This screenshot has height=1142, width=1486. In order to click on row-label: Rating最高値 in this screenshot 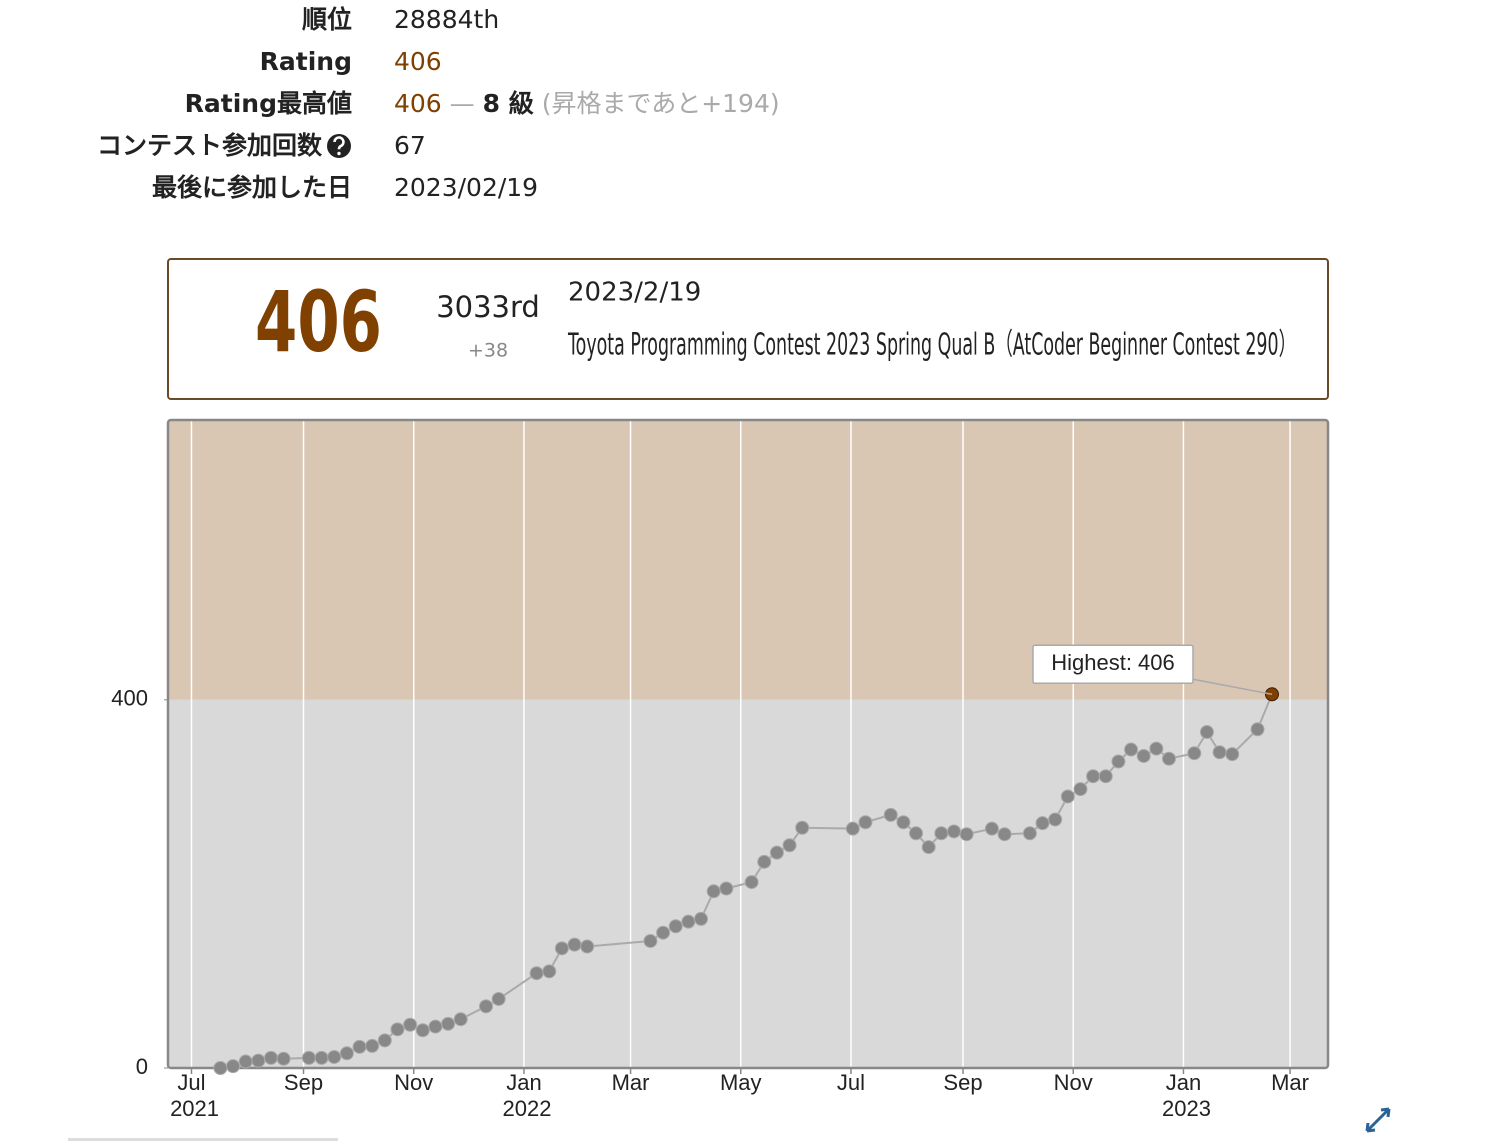, I will do `click(268, 103)`.